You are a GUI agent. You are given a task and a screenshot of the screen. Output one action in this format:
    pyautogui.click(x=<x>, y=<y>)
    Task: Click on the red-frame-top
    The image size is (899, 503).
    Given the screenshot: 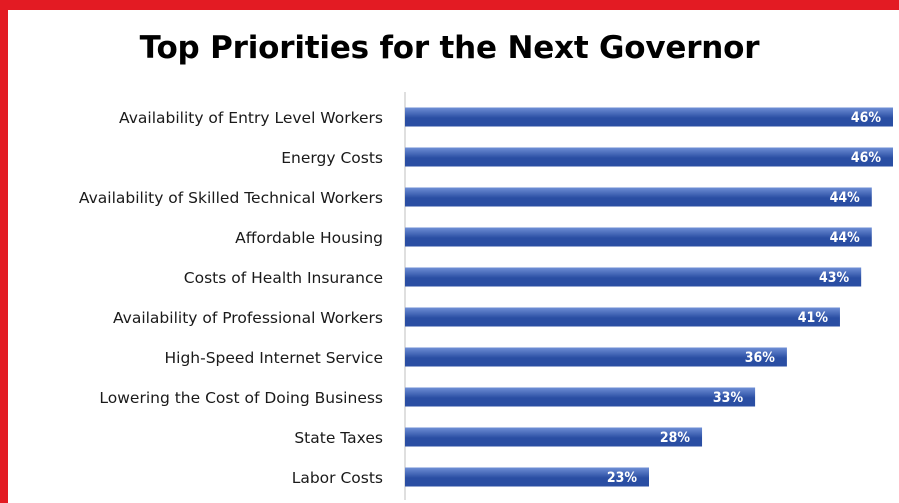 What is the action you would take?
    pyautogui.click(x=449, y=5)
    